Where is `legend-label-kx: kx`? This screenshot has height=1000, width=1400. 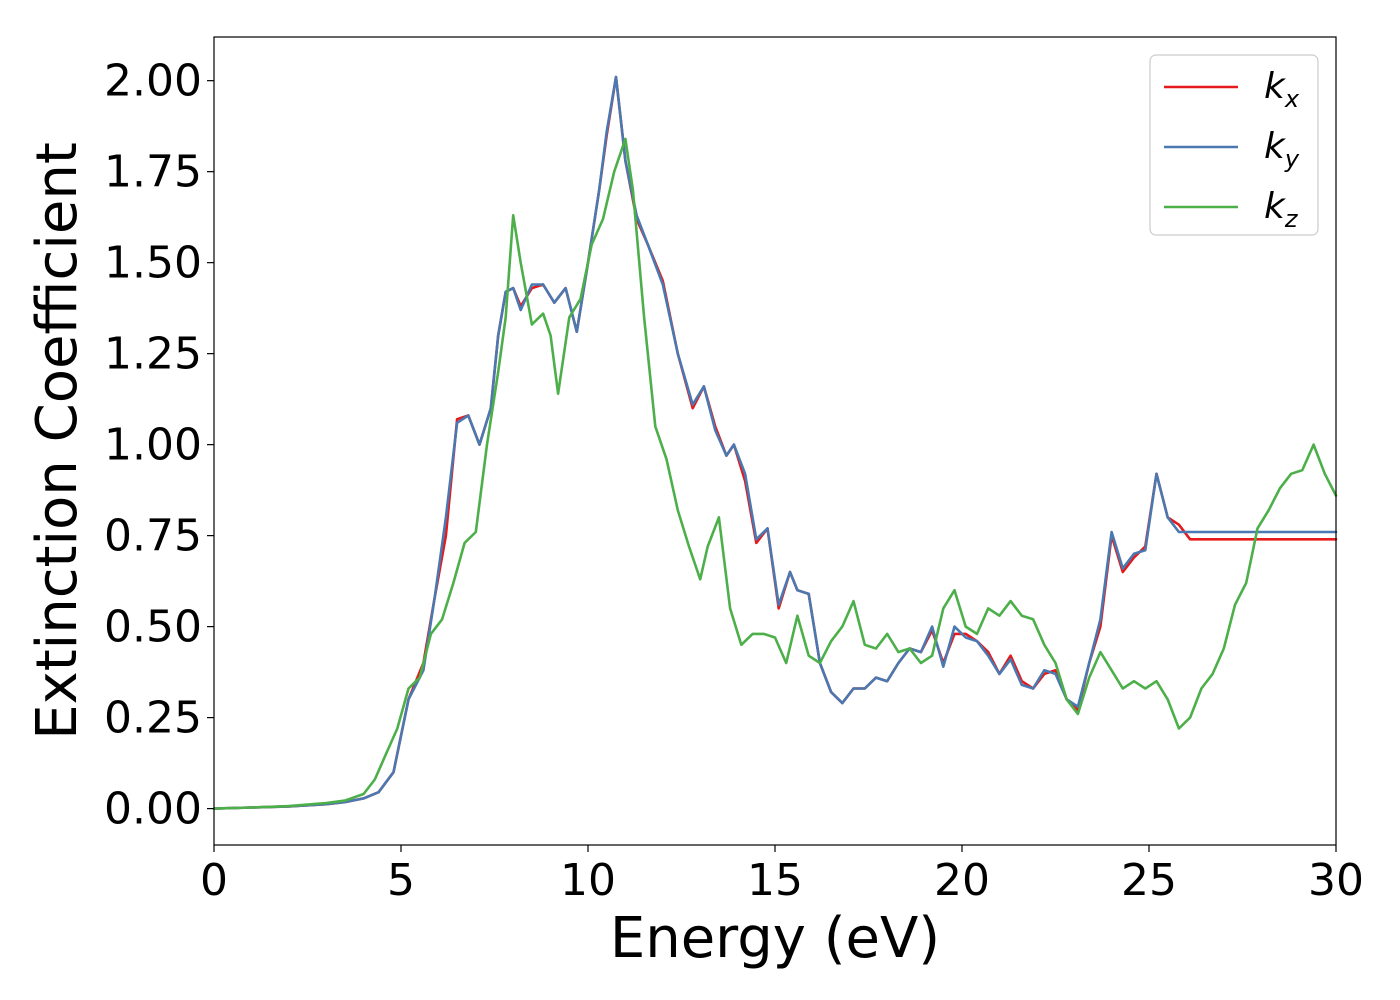
legend-label-kx: kx is located at coordinates (1282, 89).